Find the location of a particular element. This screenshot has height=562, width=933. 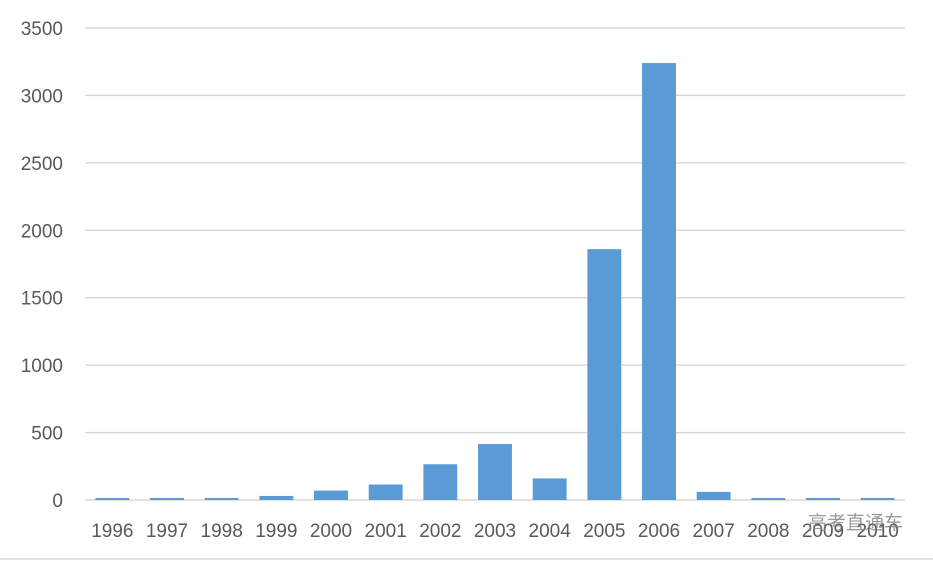

bar-2005 is located at coordinates (604, 374).